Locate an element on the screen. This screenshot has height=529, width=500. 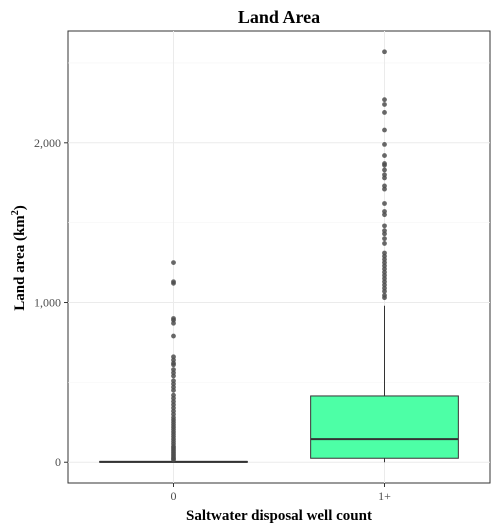
y-tick-label: 0 is located at coordinates (58, 462).